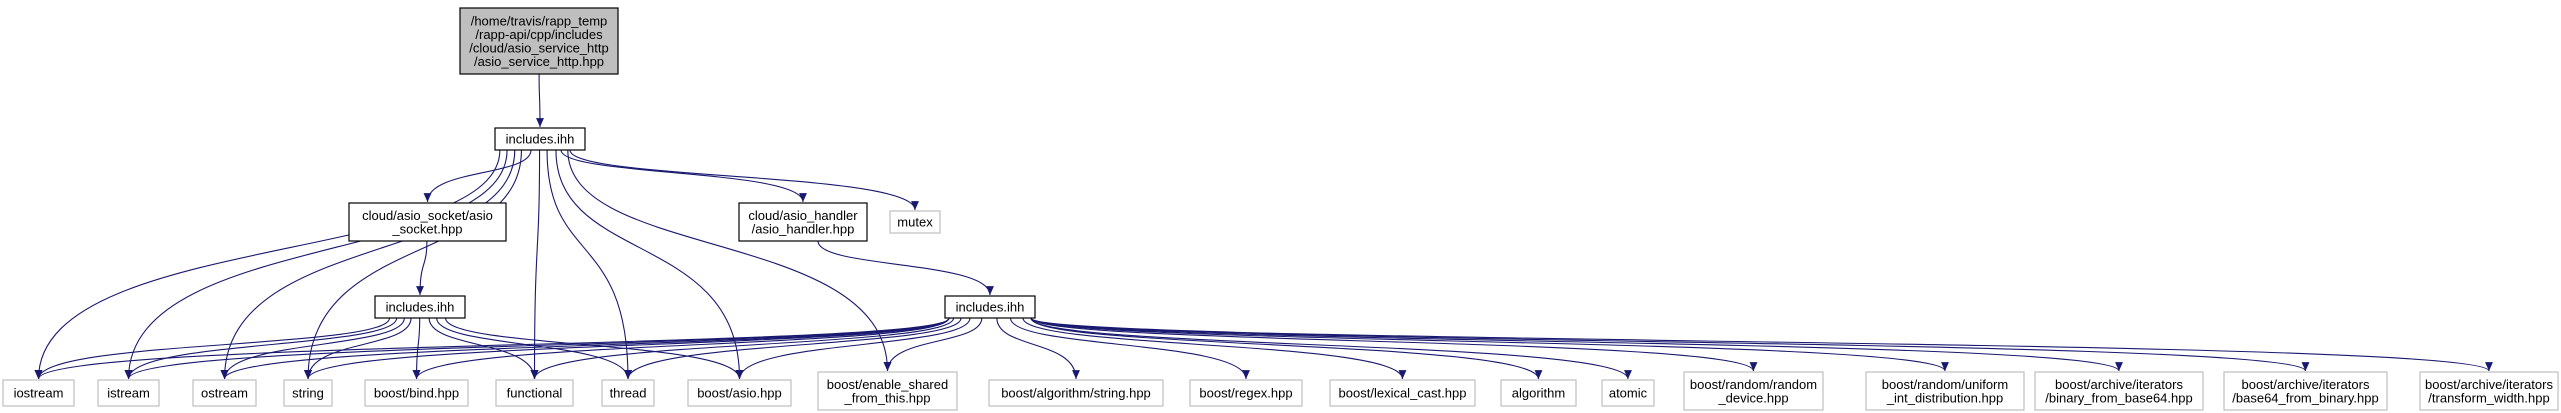  I want to click on edge-inc2-to-bind, so click(416, 348).